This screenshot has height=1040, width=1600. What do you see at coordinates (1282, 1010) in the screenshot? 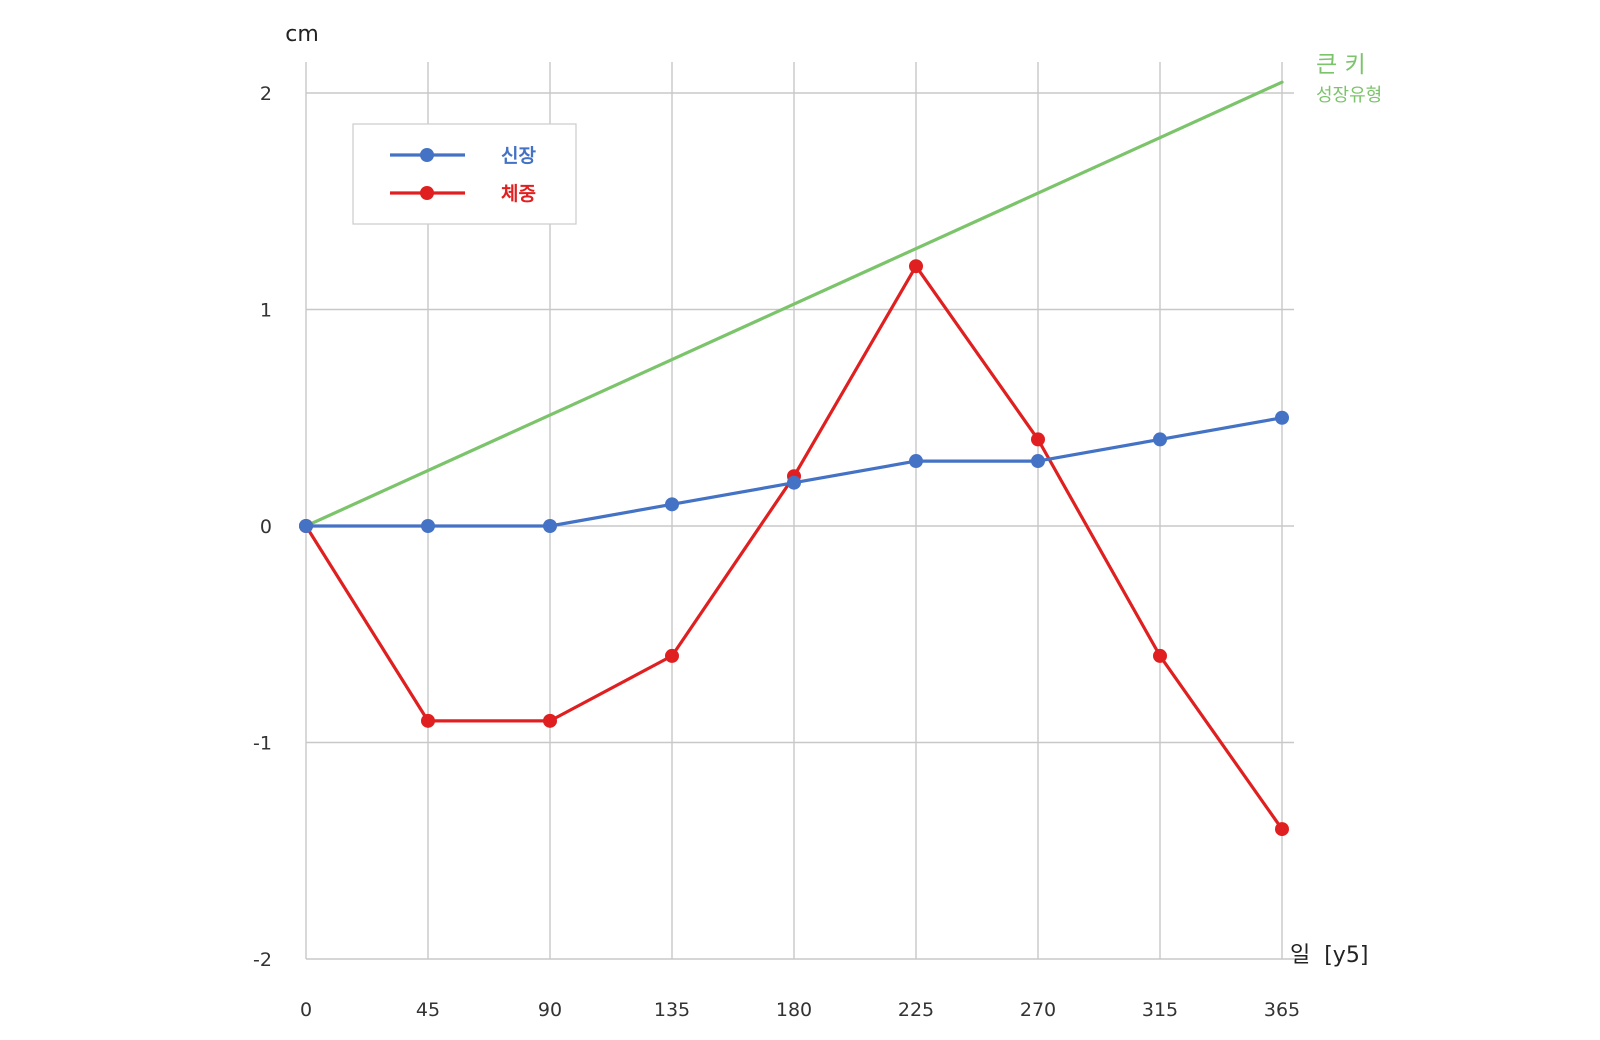
I see `x-tick-label: 365` at bounding box center [1282, 1010].